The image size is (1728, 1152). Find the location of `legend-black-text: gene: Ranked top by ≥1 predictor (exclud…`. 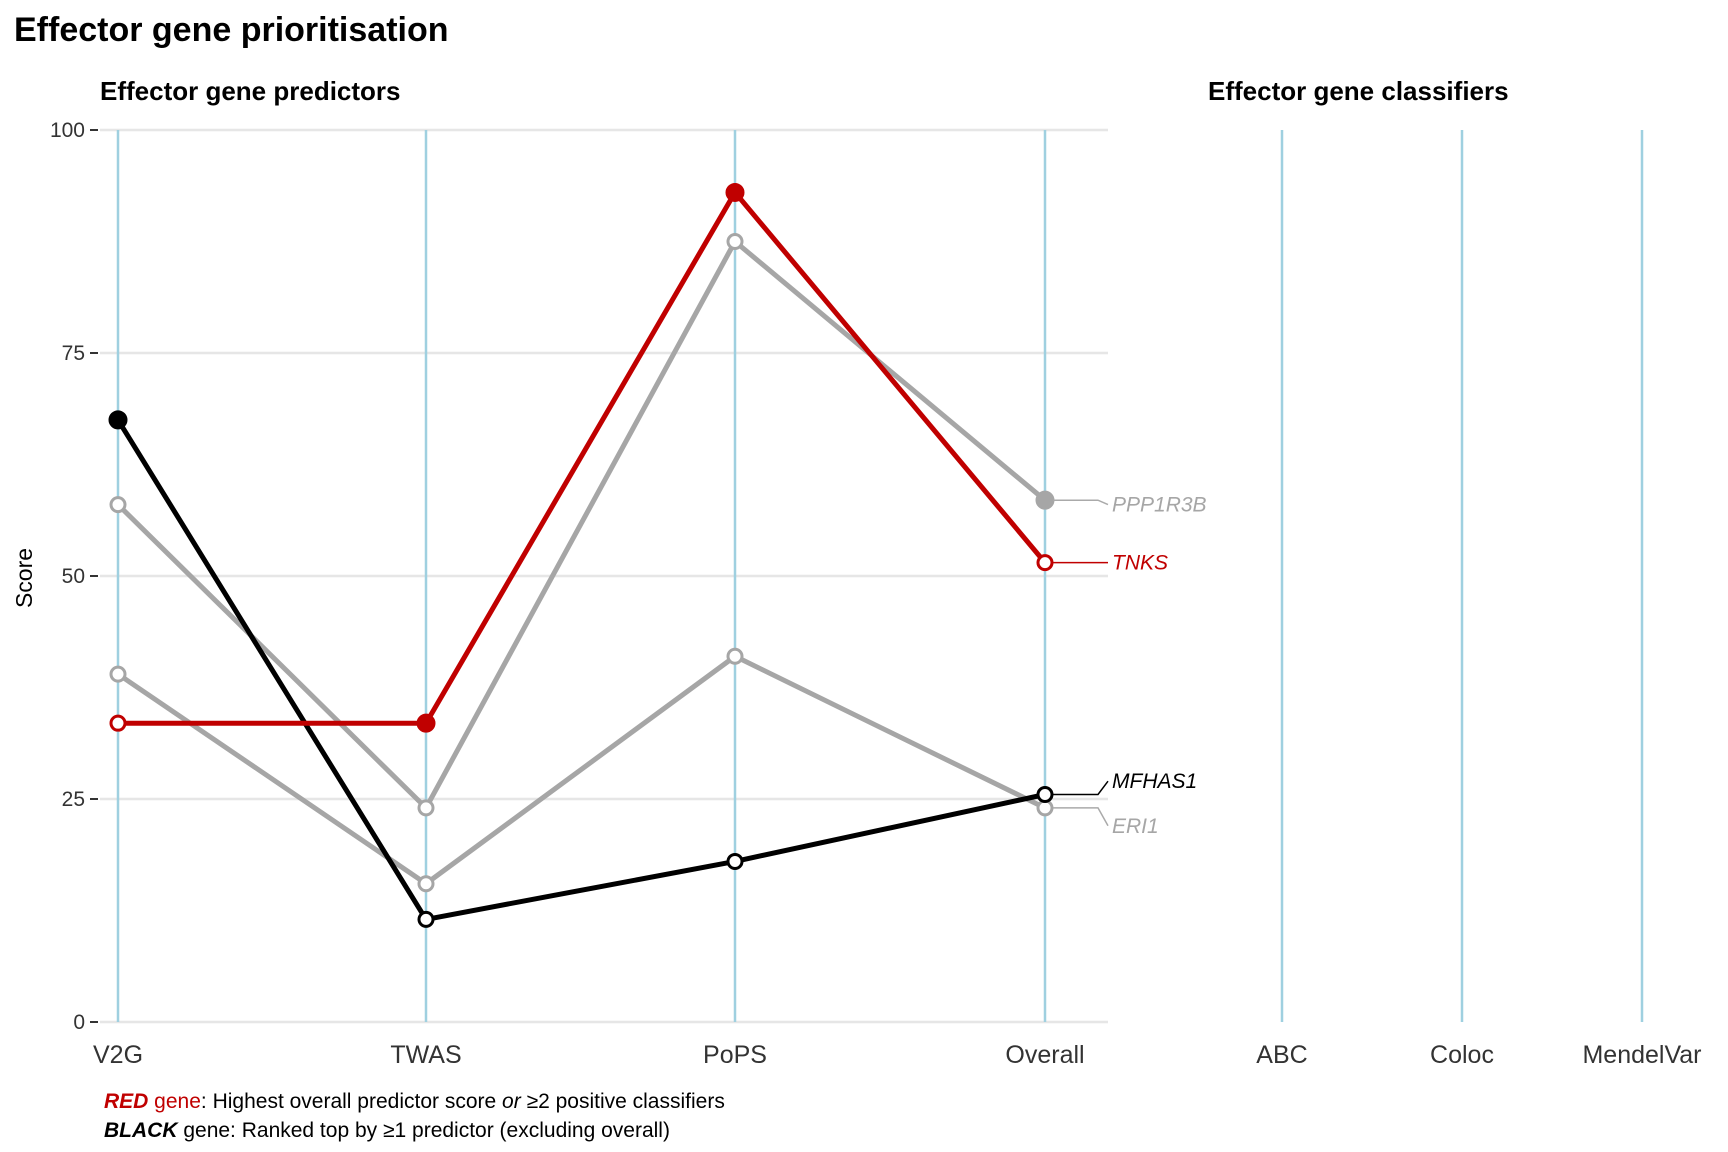

legend-black-text: gene: Ranked top by ≥1 predictor (exclud… is located at coordinates (424, 1130).